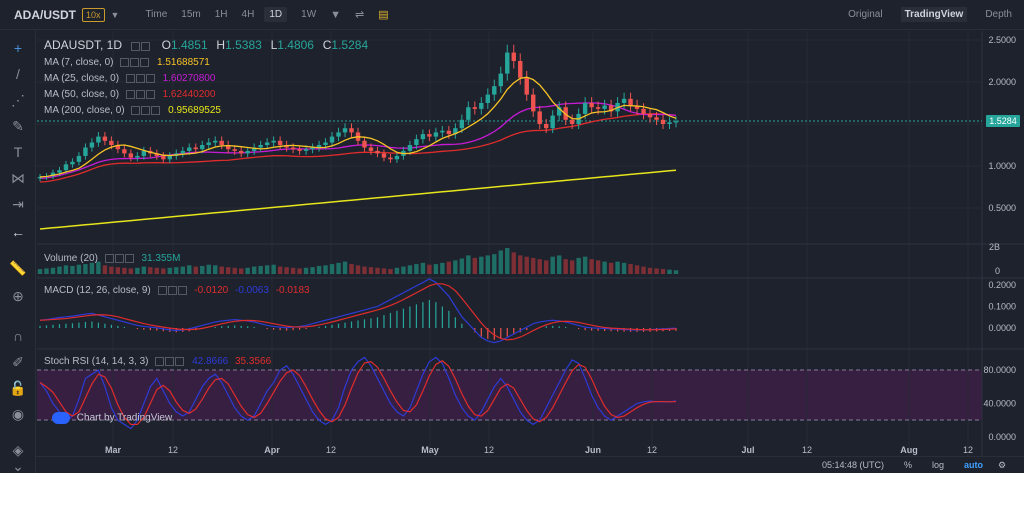 The width and height of the screenshot is (1024, 509). What do you see at coordinates (221, 45) in the screenshot?
I see `high-label: H` at bounding box center [221, 45].